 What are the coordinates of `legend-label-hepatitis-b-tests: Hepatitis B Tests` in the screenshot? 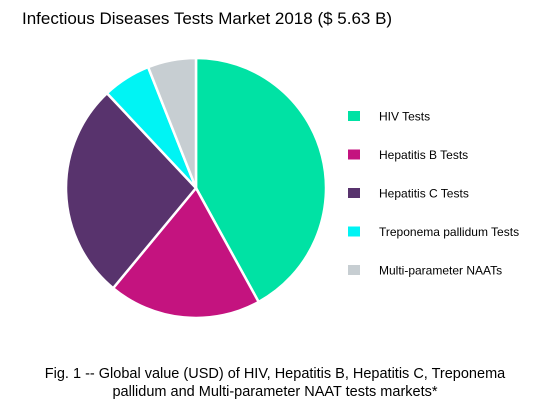 It's located at (423, 155).